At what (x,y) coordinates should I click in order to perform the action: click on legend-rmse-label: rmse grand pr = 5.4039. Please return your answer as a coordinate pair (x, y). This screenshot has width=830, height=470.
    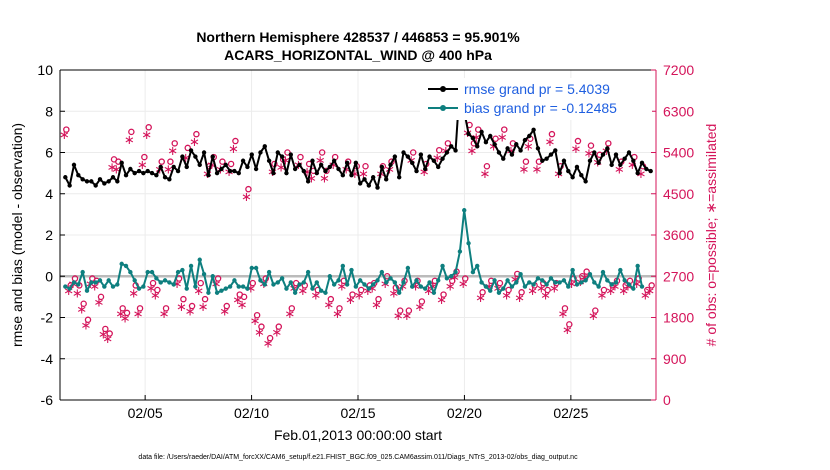
    Looking at the image, I should click on (537, 89).